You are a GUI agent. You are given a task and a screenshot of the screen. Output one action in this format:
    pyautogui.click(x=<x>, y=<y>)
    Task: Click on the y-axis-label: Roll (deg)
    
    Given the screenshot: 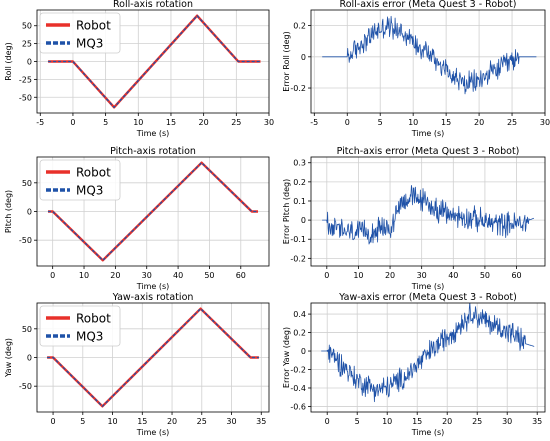 What is the action you would take?
    pyautogui.click(x=8, y=61)
    